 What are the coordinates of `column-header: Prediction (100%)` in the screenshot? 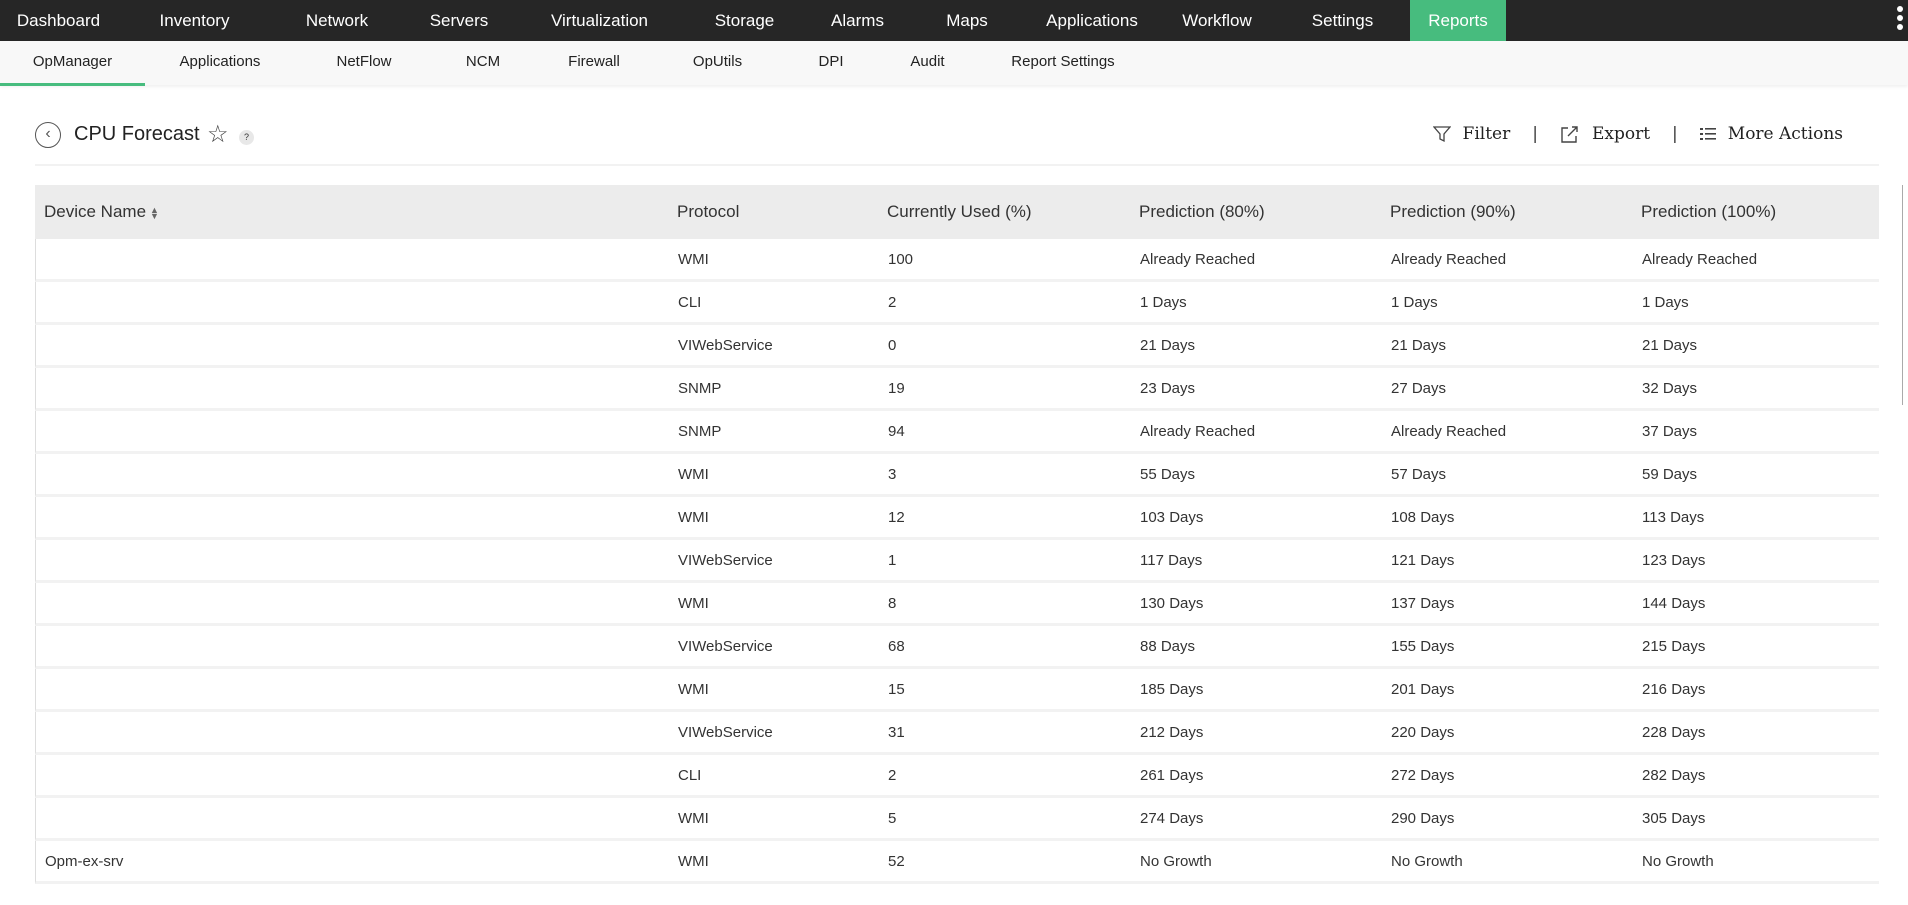 It's located at (1708, 212).